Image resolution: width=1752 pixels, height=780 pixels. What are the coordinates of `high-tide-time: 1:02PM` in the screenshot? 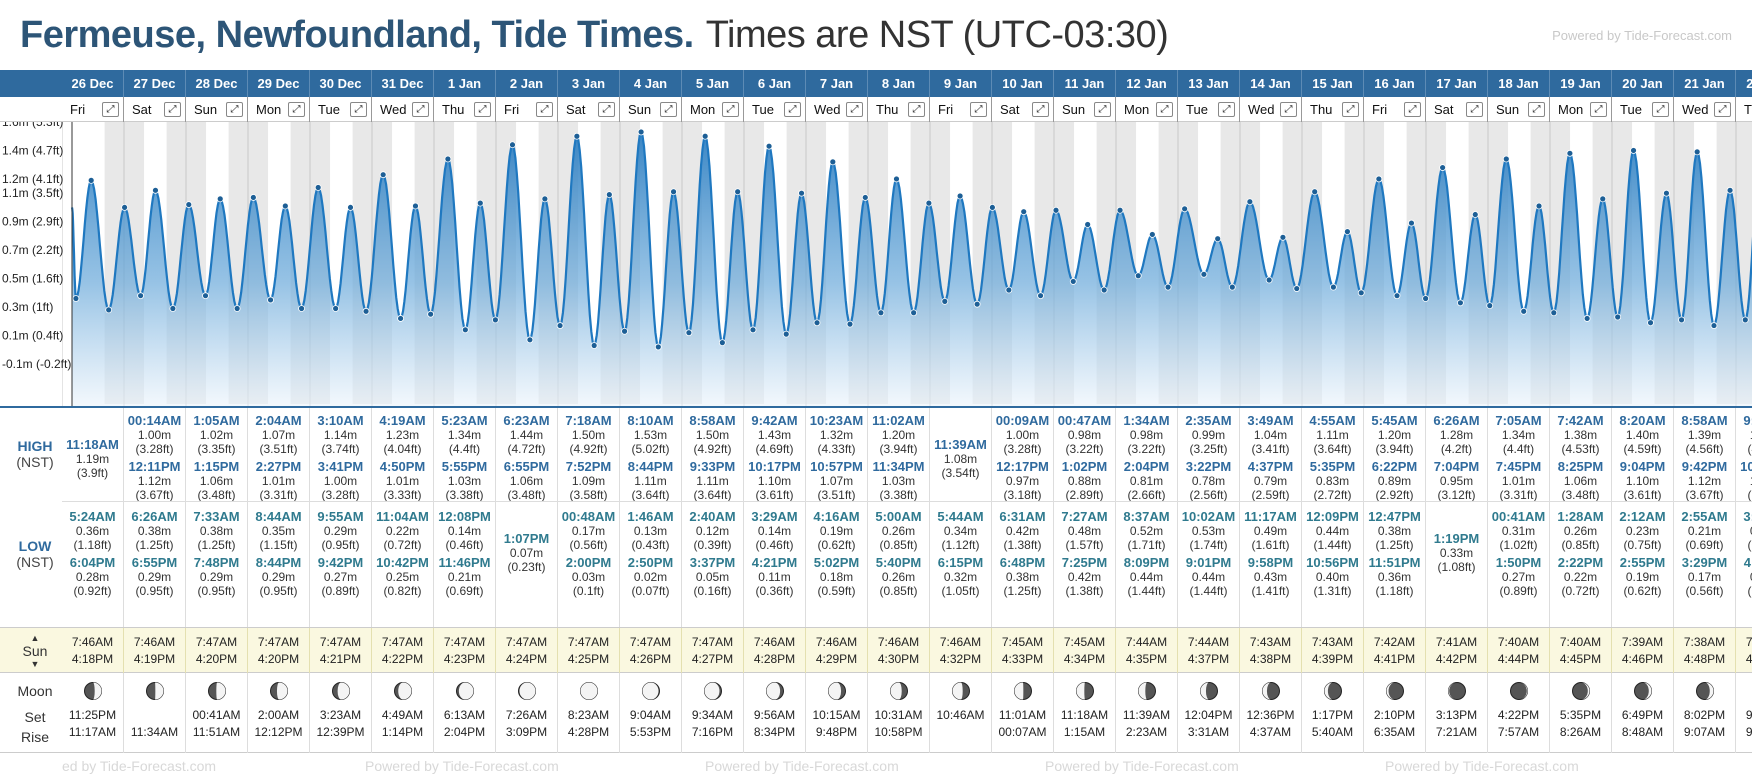 It's located at (1084, 466).